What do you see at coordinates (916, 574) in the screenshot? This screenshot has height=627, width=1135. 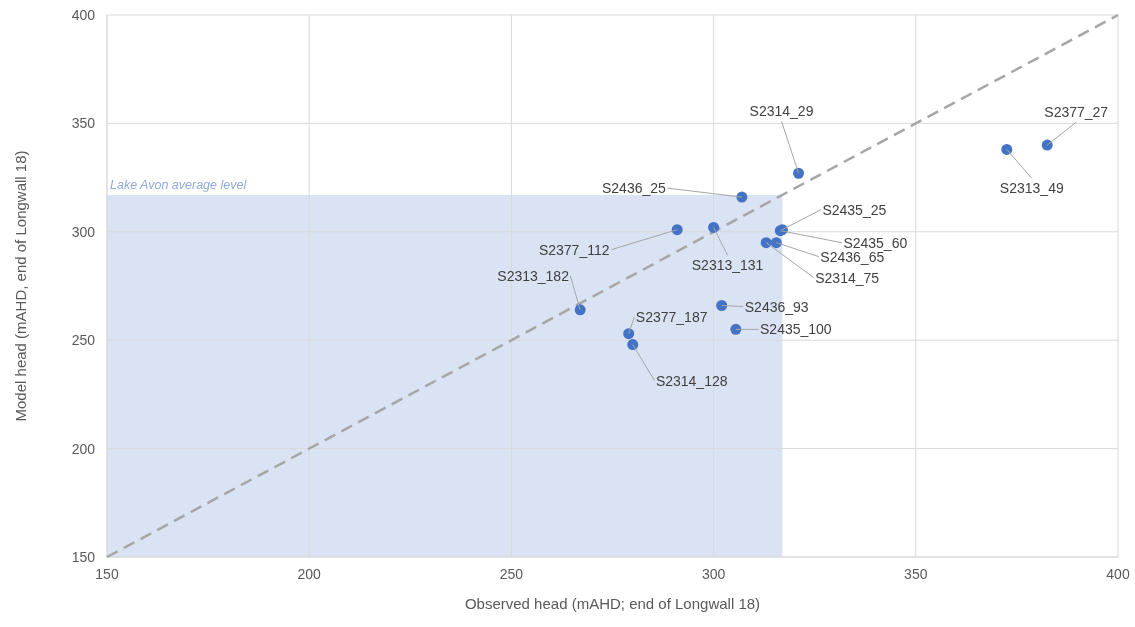 I see `x-tick-label: 350` at bounding box center [916, 574].